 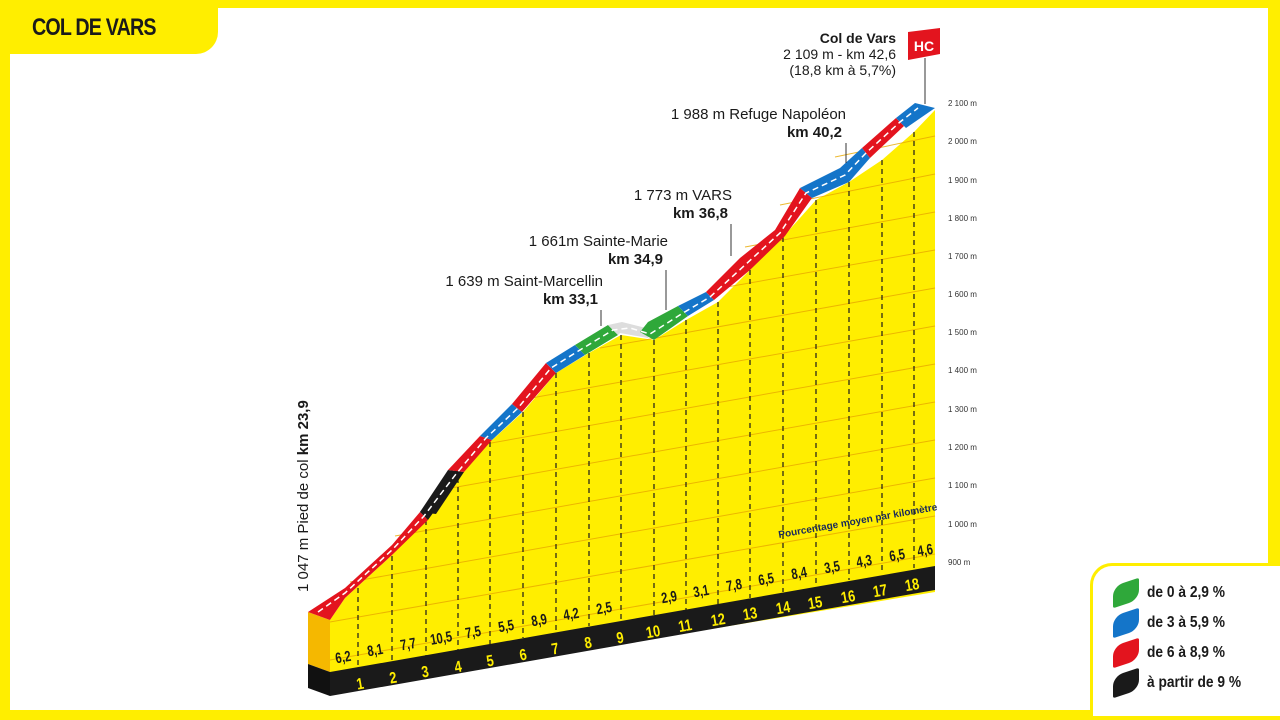 I want to click on pct-label: 7,8, so click(x=734, y=584).